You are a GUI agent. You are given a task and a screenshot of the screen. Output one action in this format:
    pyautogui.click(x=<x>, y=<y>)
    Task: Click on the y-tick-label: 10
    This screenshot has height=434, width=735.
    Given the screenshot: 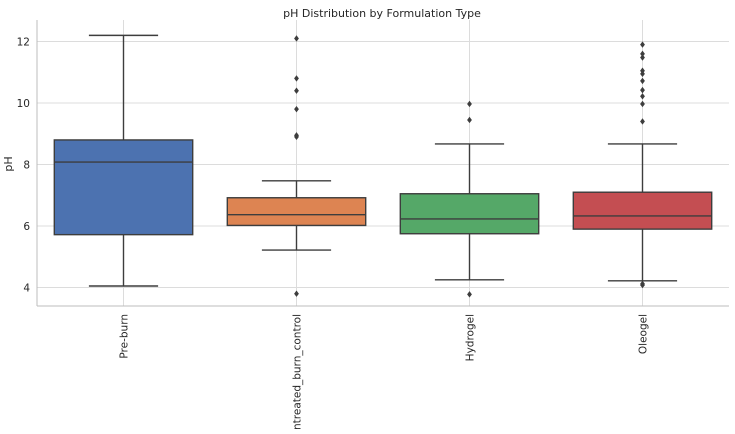 What is the action you would take?
    pyautogui.click(x=23, y=104)
    